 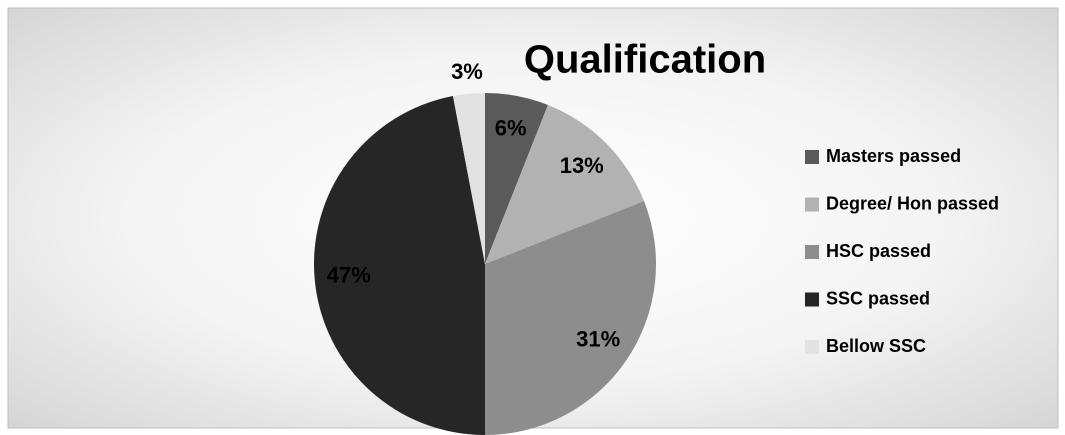 I want to click on data-label: 6%, so click(x=511, y=127).